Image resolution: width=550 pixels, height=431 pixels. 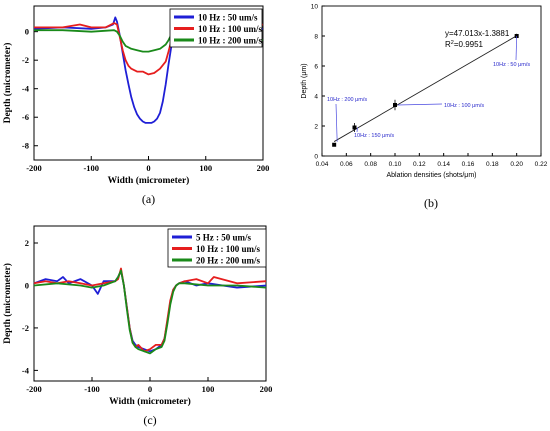 I want to click on x-tick-label: 0.20, so click(x=516, y=164).